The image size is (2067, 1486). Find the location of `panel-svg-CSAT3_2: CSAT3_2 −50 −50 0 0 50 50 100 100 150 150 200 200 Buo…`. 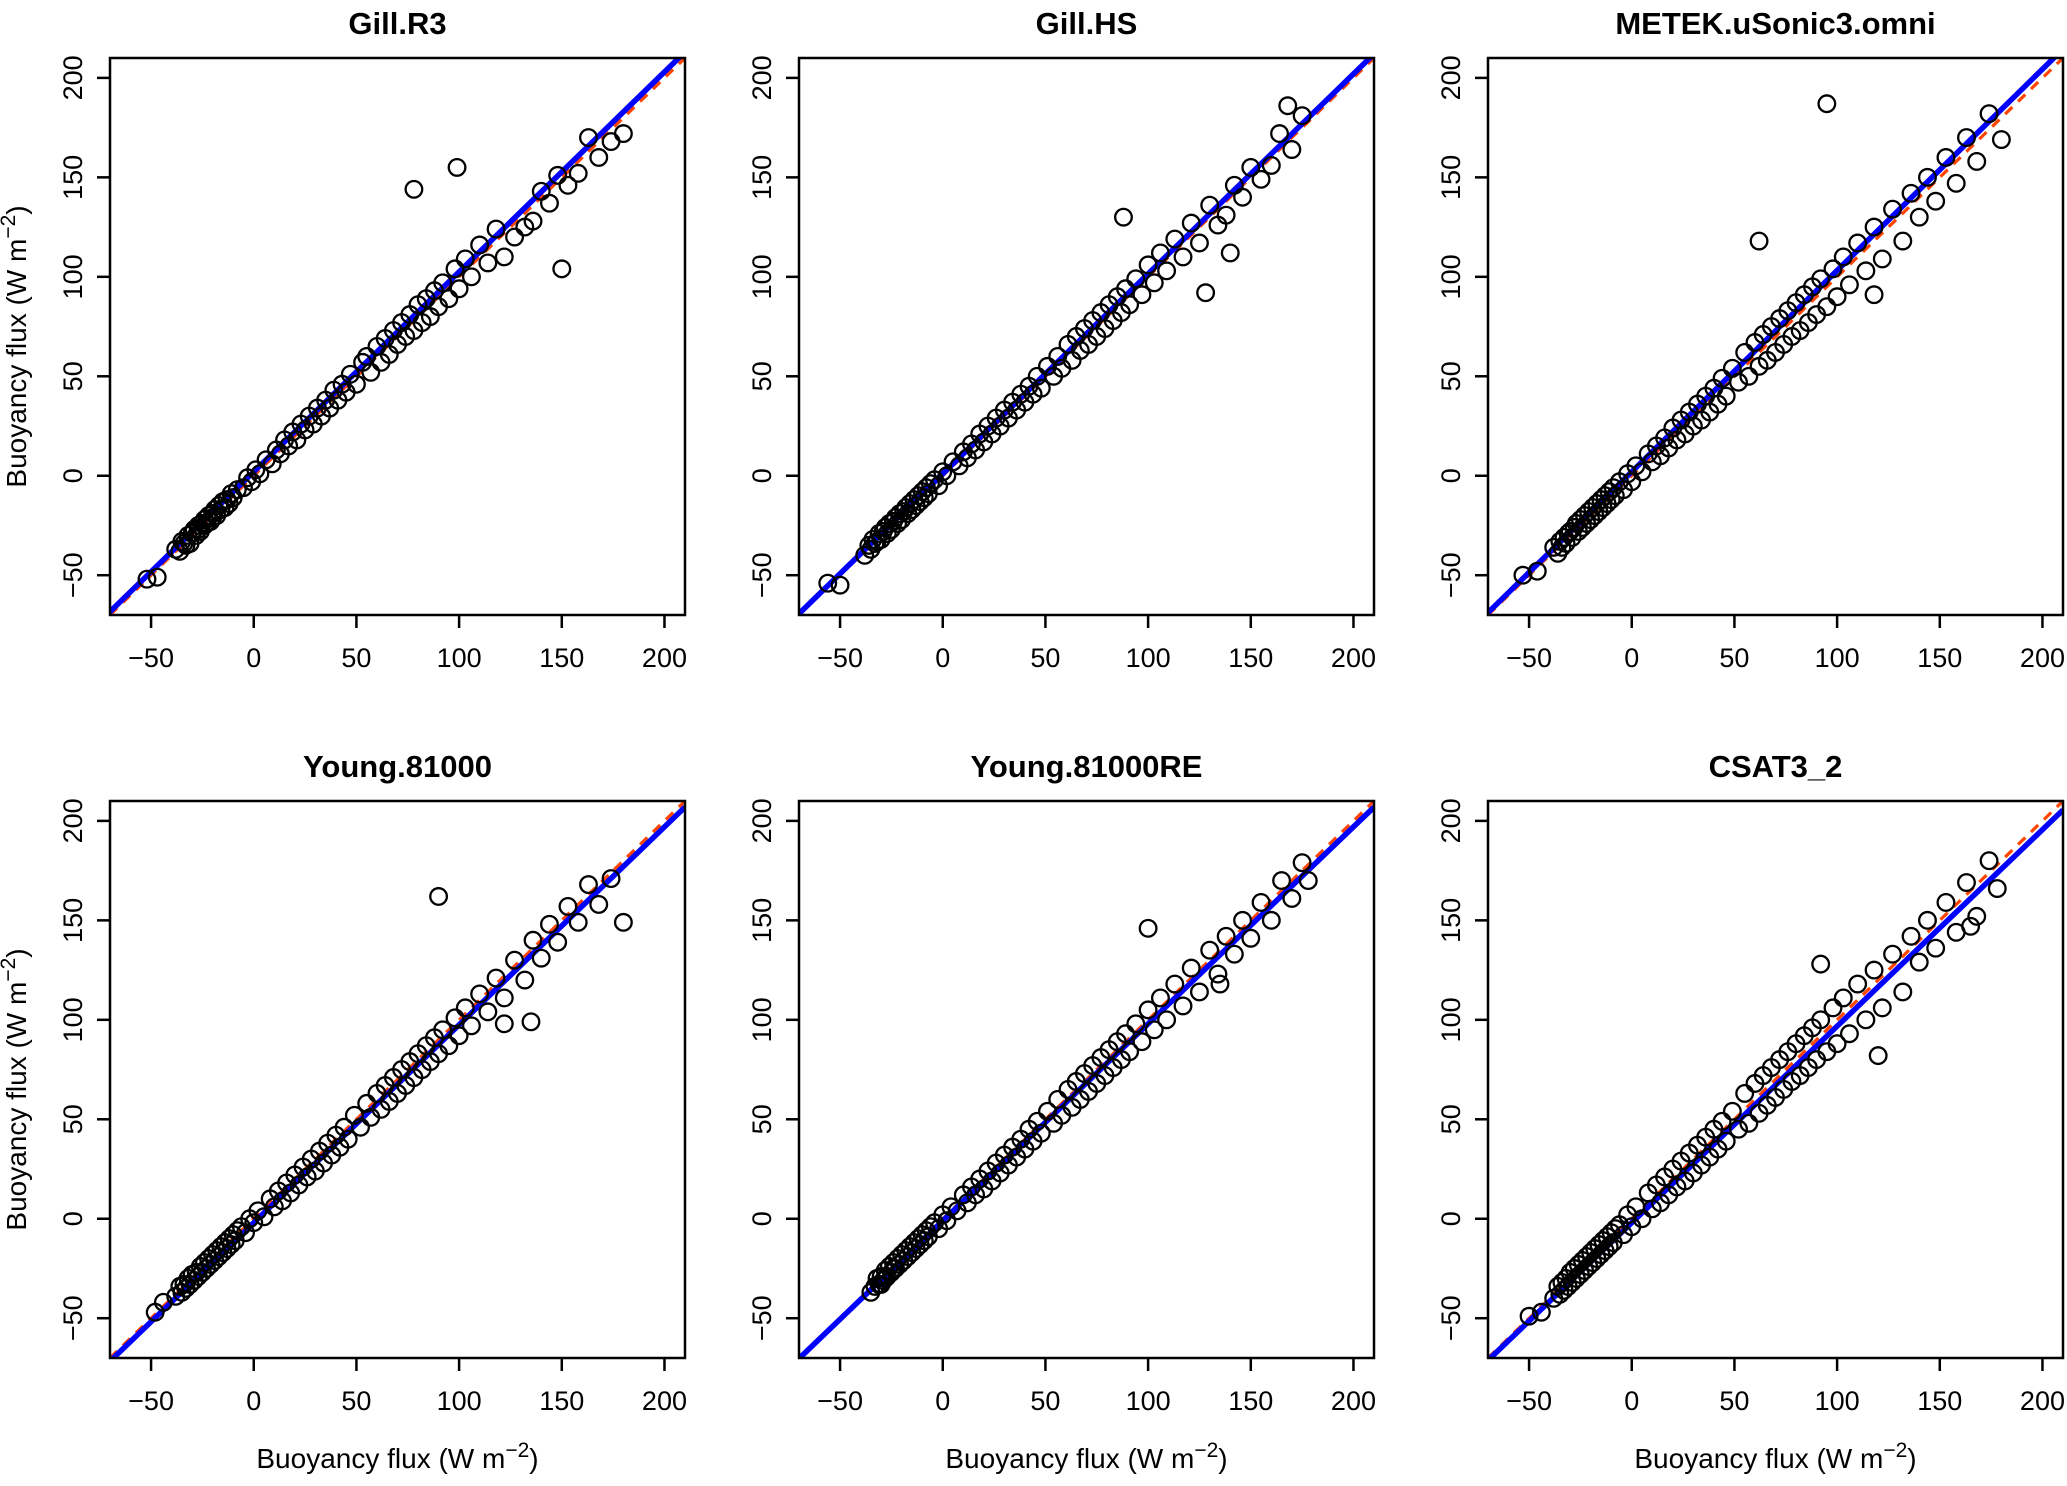

panel-svg-CSAT3_2: CSAT3_2 −50 −50 0 0 50 50 100 100 150 150 200 200 Buo… is located at coordinates (1750, 1111).